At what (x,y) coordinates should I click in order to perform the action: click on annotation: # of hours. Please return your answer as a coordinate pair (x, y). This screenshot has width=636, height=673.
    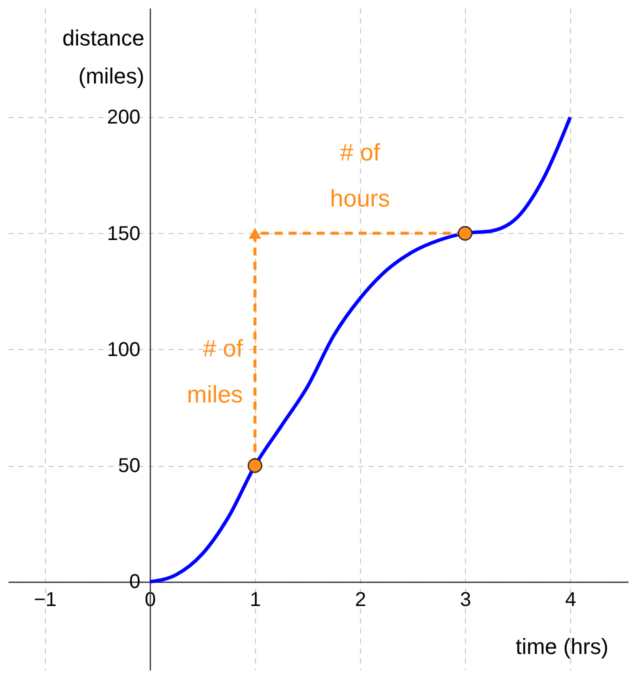
    Looking at the image, I should click on (360, 175).